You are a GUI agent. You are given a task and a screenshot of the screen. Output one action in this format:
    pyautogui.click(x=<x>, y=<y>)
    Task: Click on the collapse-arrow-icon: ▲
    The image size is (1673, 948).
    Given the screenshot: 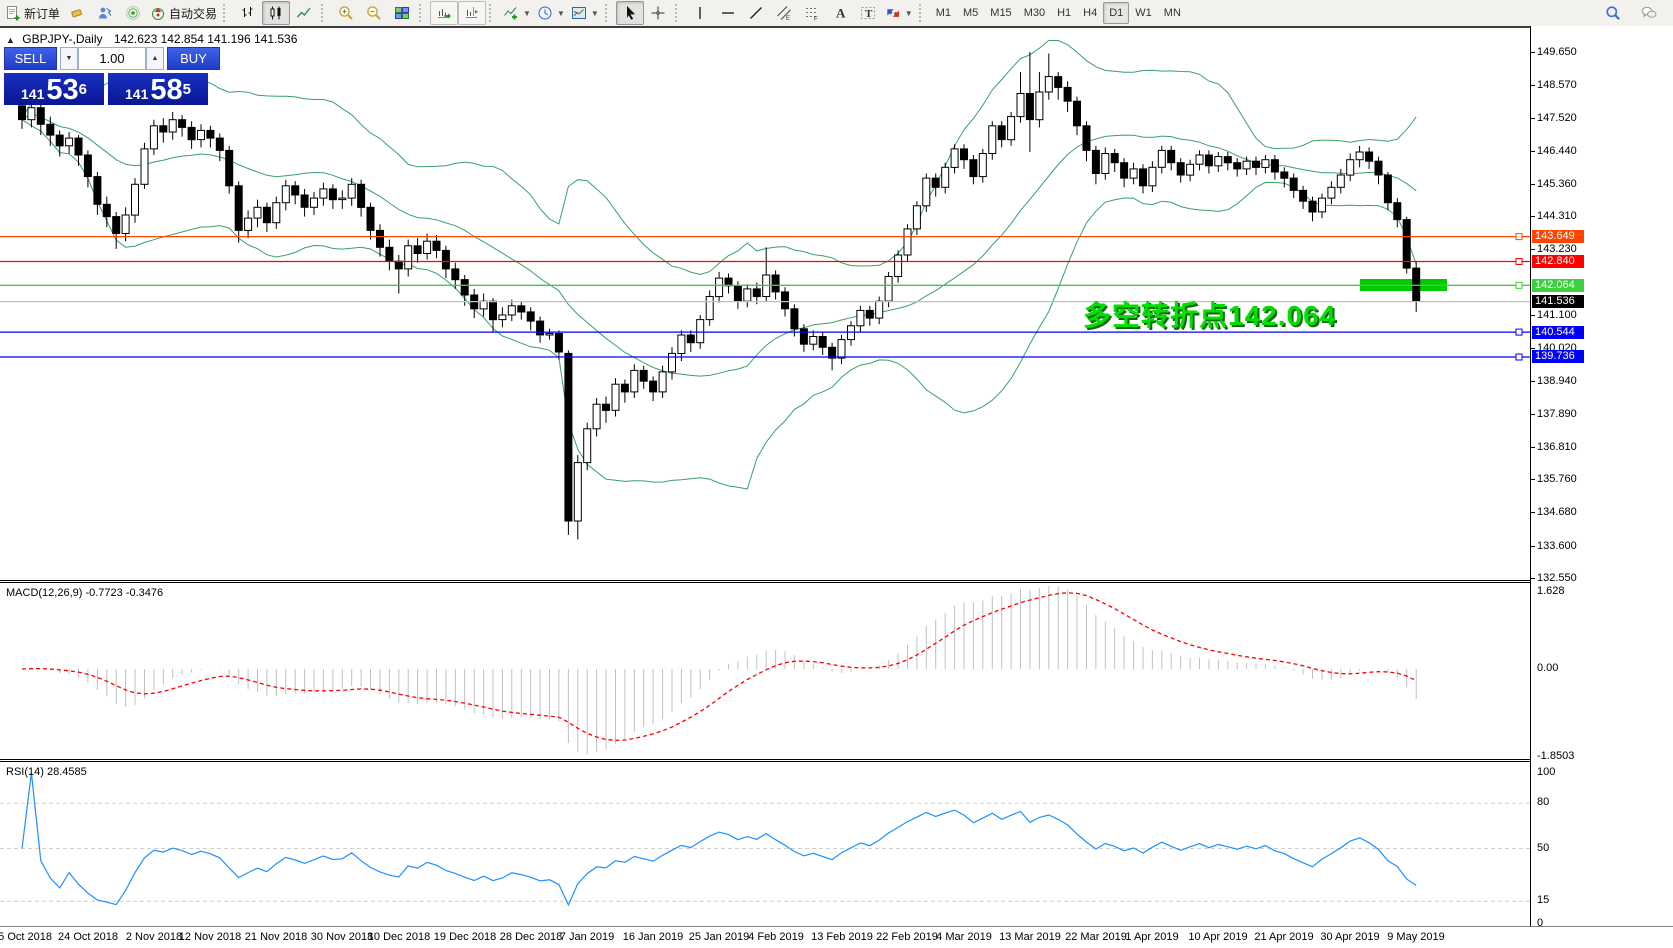 What is the action you would take?
    pyautogui.click(x=10, y=40)
    